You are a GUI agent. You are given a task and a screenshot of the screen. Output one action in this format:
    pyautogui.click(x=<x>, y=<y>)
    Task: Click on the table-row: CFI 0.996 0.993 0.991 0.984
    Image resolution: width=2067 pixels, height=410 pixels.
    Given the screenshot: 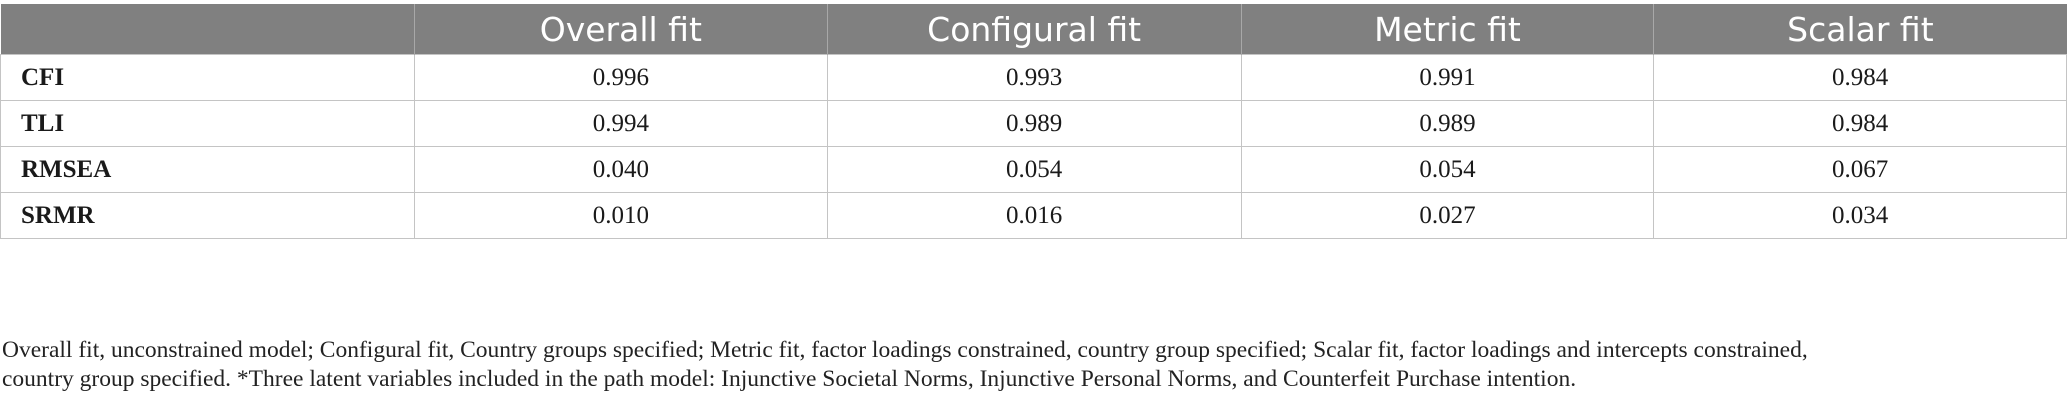 What is the action you would take?
    pyautogui.click(x=1033, y=77)
    